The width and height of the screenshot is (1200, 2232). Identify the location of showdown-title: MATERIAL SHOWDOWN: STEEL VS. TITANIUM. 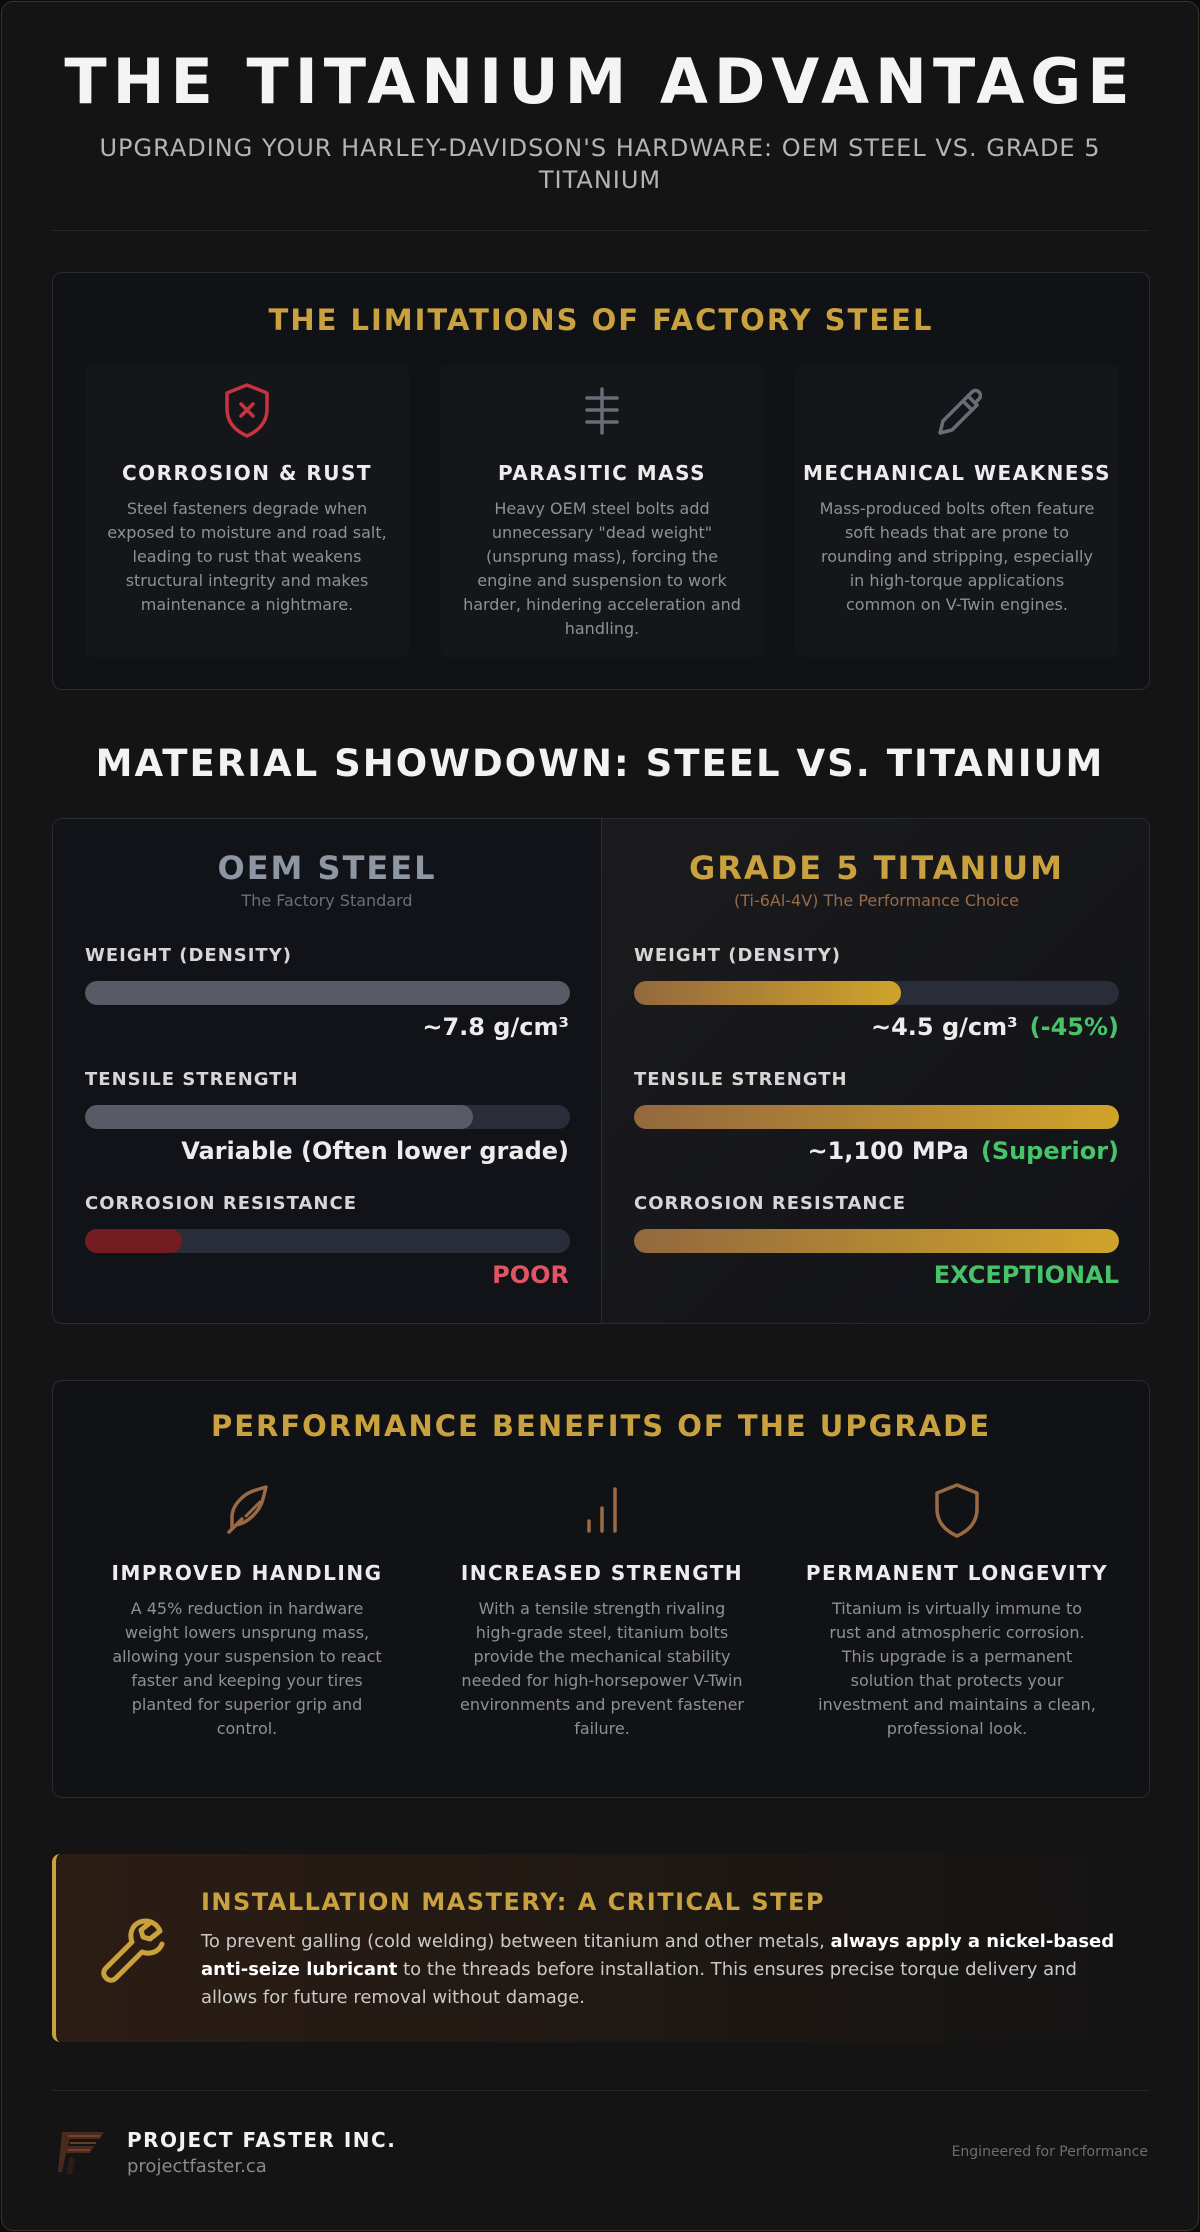
(600, 763).